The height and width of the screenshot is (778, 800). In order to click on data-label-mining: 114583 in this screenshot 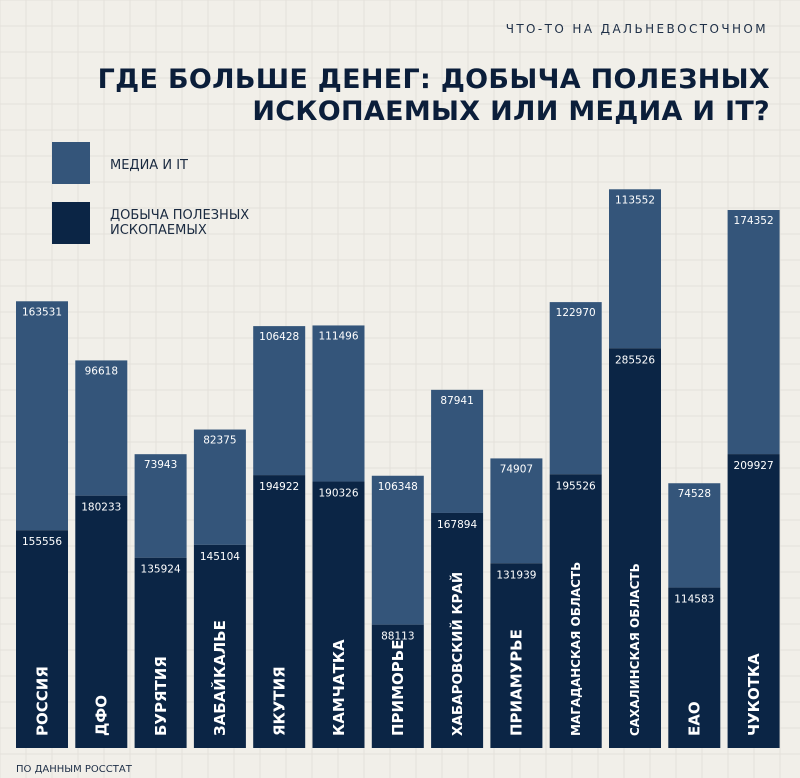, I will do `click(694, 600)`.